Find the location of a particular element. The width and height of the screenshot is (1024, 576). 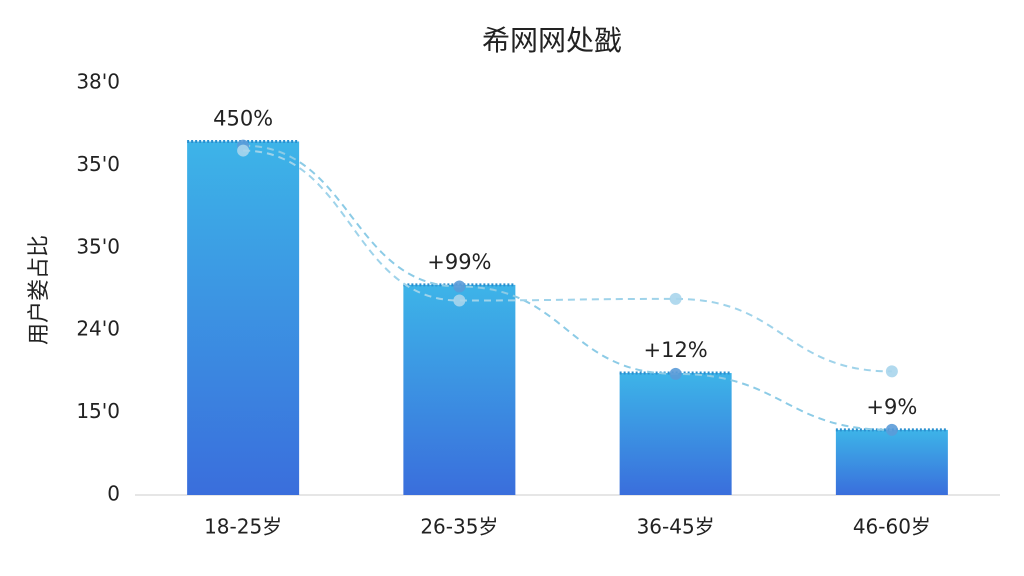

x-tick-label: 26-35岁 is located at coordinates (459, 527).